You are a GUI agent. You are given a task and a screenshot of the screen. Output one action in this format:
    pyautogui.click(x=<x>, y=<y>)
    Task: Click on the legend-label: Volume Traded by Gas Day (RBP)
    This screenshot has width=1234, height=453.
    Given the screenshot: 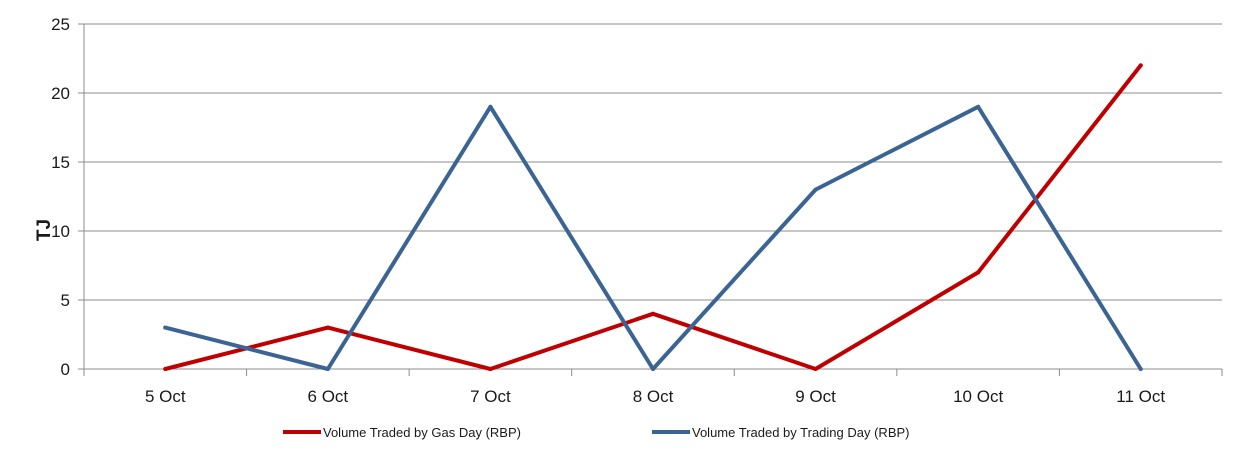 What is the action you would take?
    pyautogui.click(x=422, y=432)
    